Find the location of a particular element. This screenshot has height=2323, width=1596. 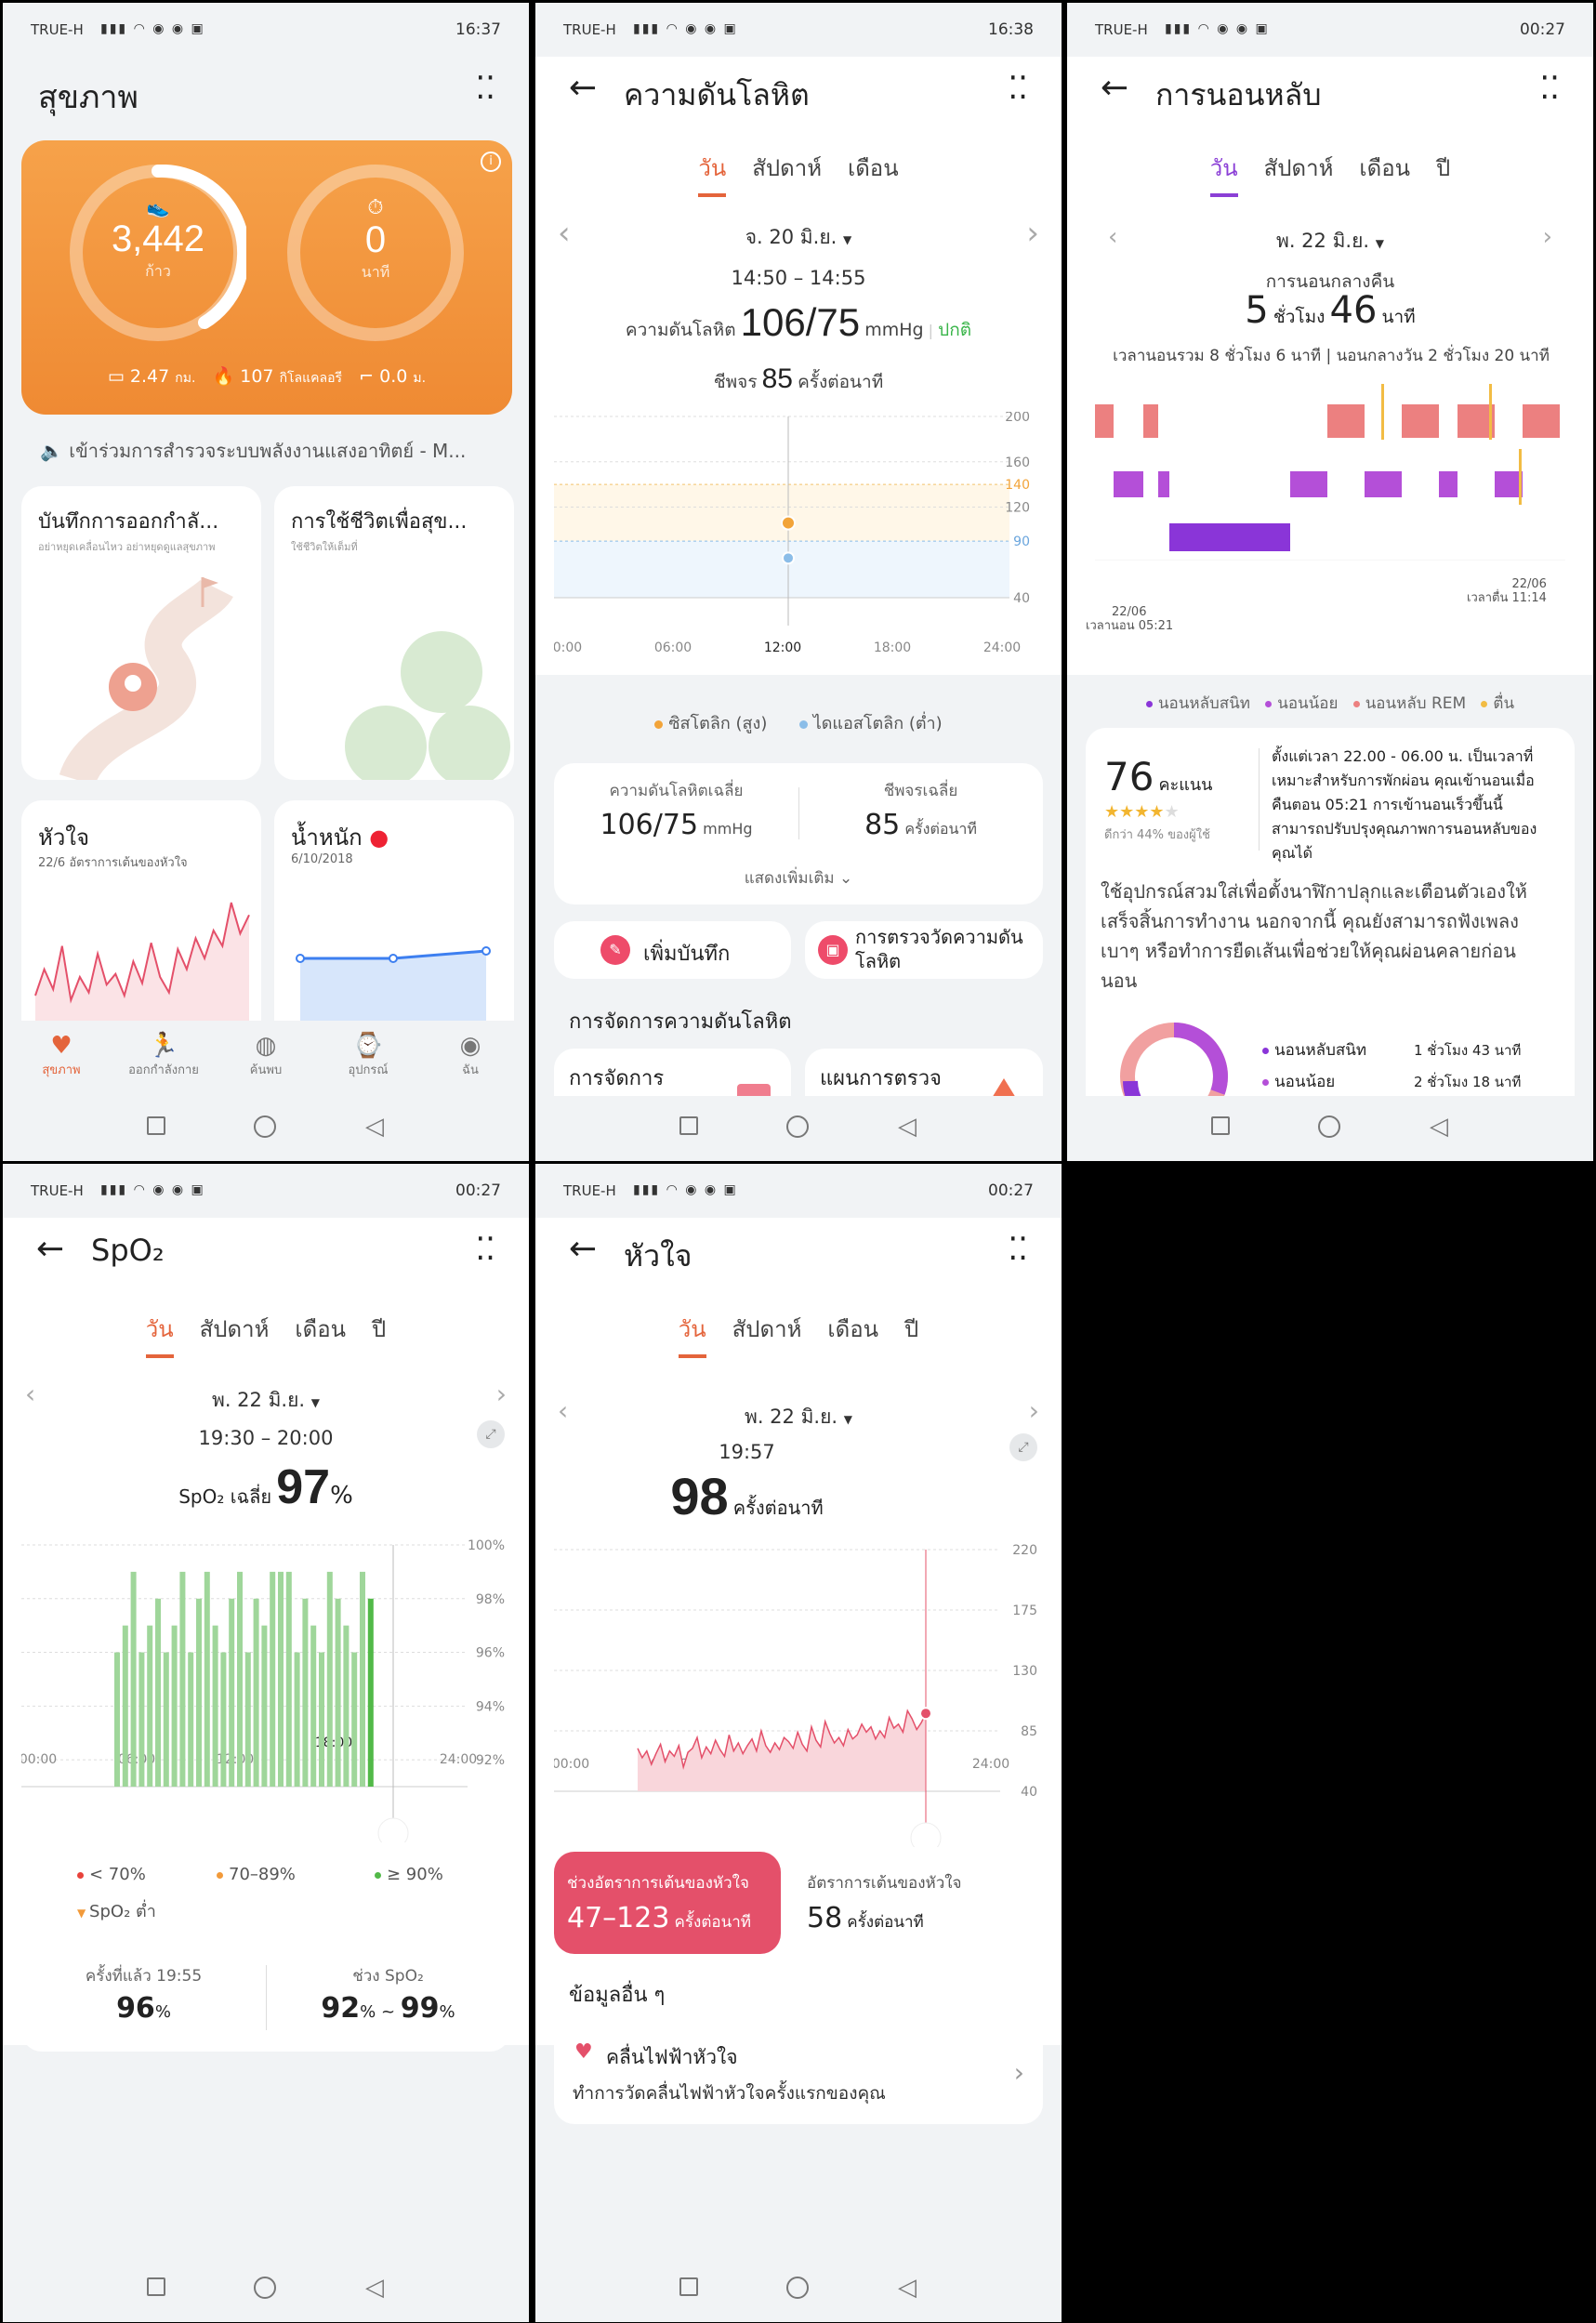

show-more-button: แสดงเพิ่มเติม ⌄ is located at coordinates (799, 878).